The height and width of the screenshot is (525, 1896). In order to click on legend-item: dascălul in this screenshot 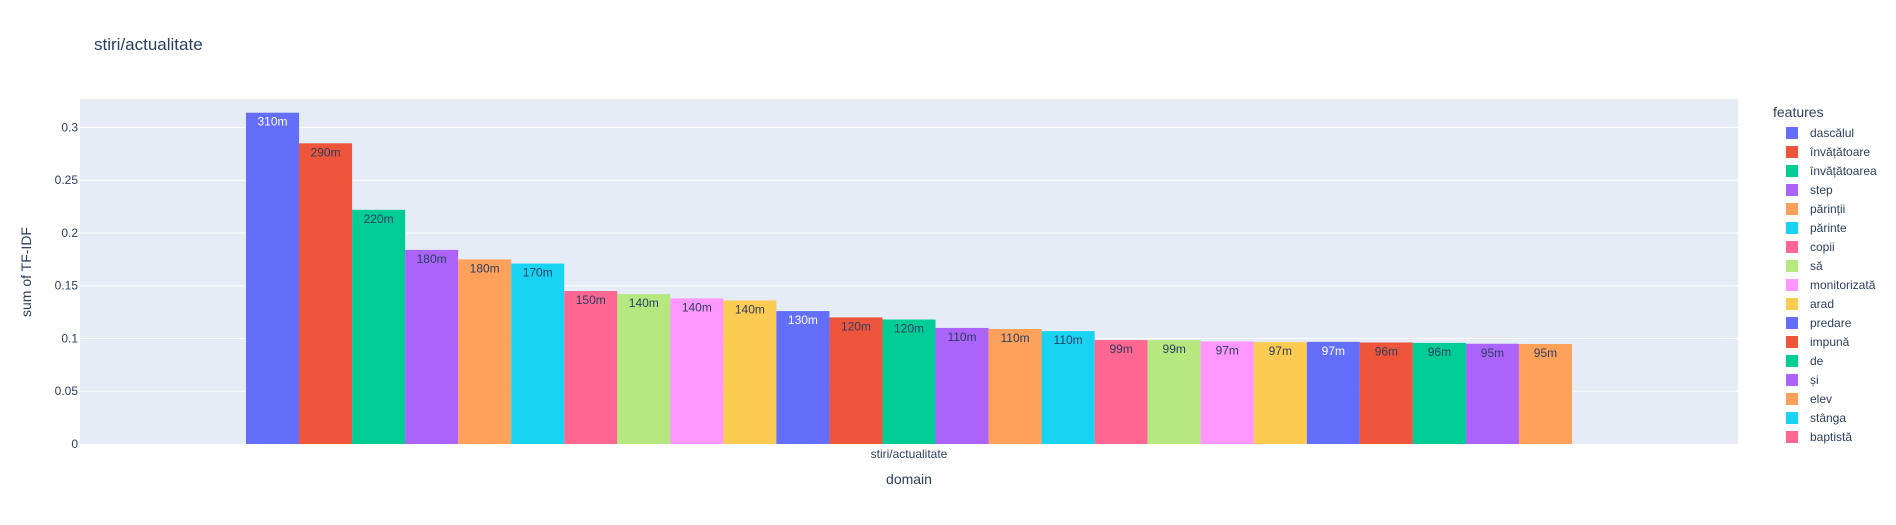, I will do `click(1820, 133)`.